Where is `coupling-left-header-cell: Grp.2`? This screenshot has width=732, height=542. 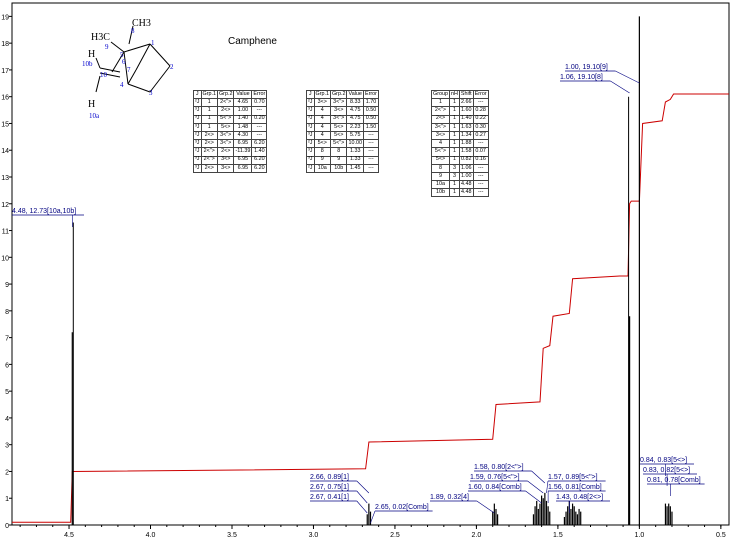 coupling-left-header-cell: Grp.2 is located at coordinates (225, 94).